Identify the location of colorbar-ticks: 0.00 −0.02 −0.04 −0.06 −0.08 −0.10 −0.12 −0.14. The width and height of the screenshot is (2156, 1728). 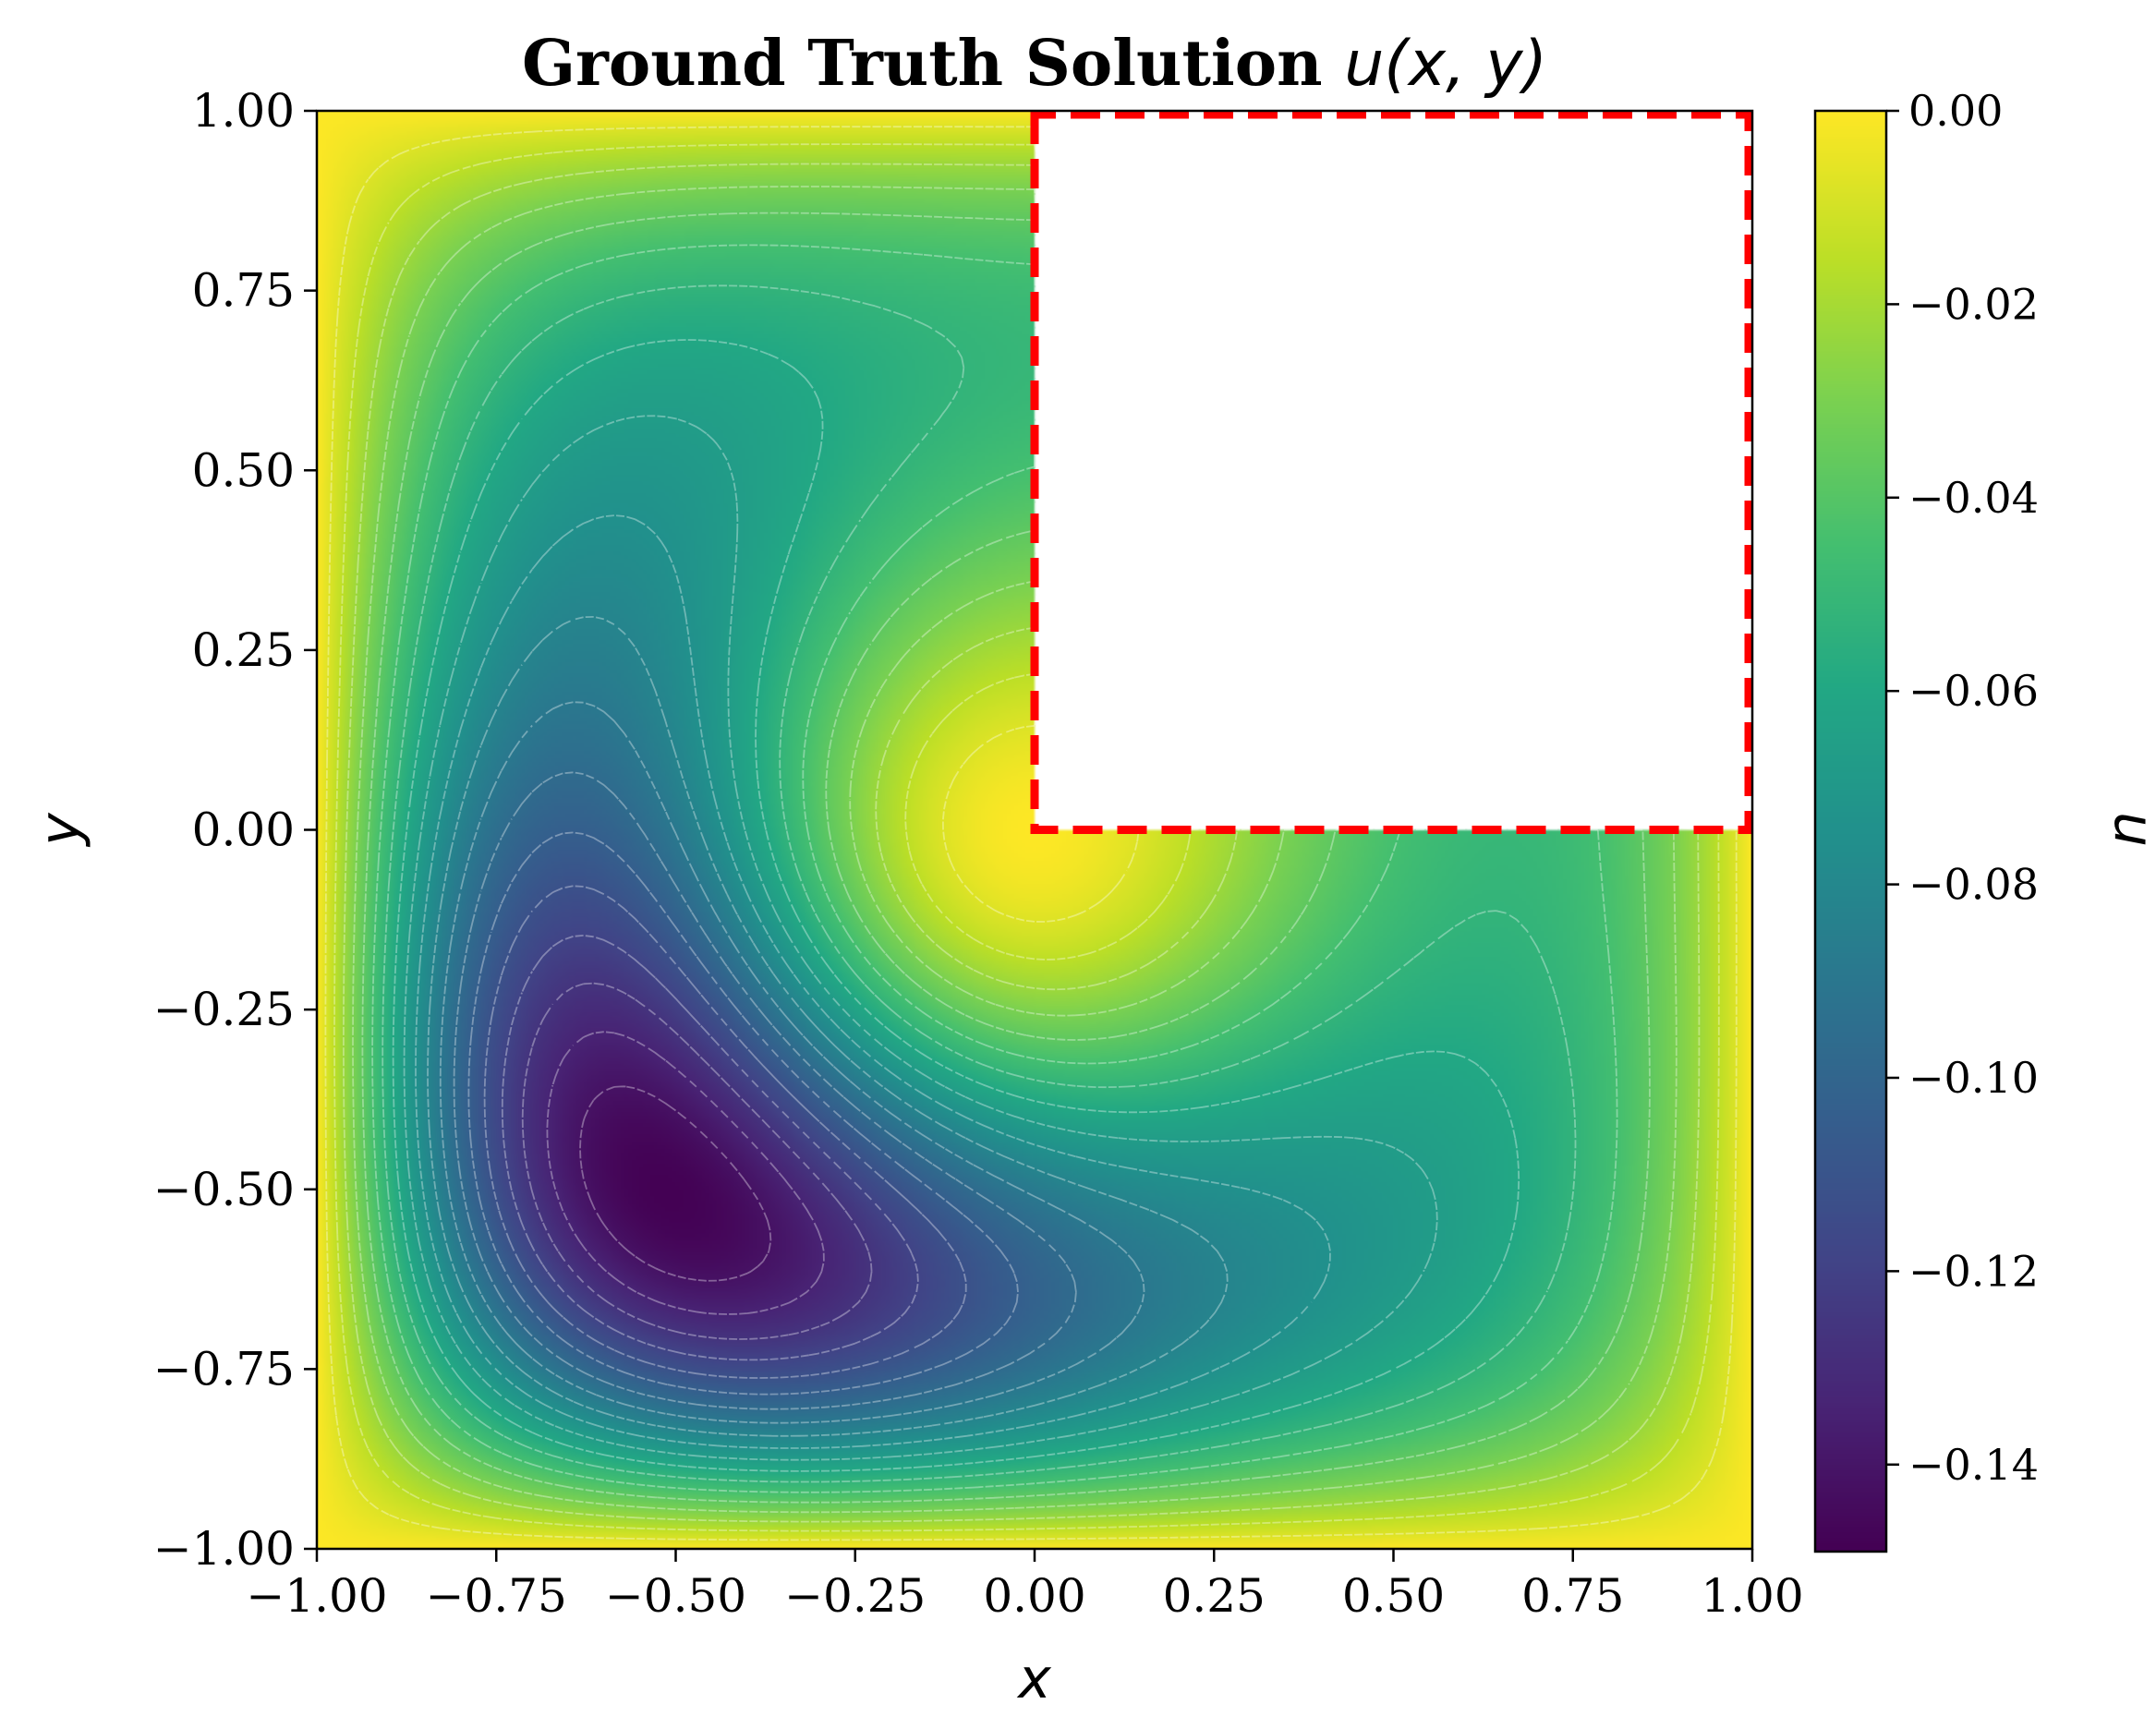
(1962, 788).